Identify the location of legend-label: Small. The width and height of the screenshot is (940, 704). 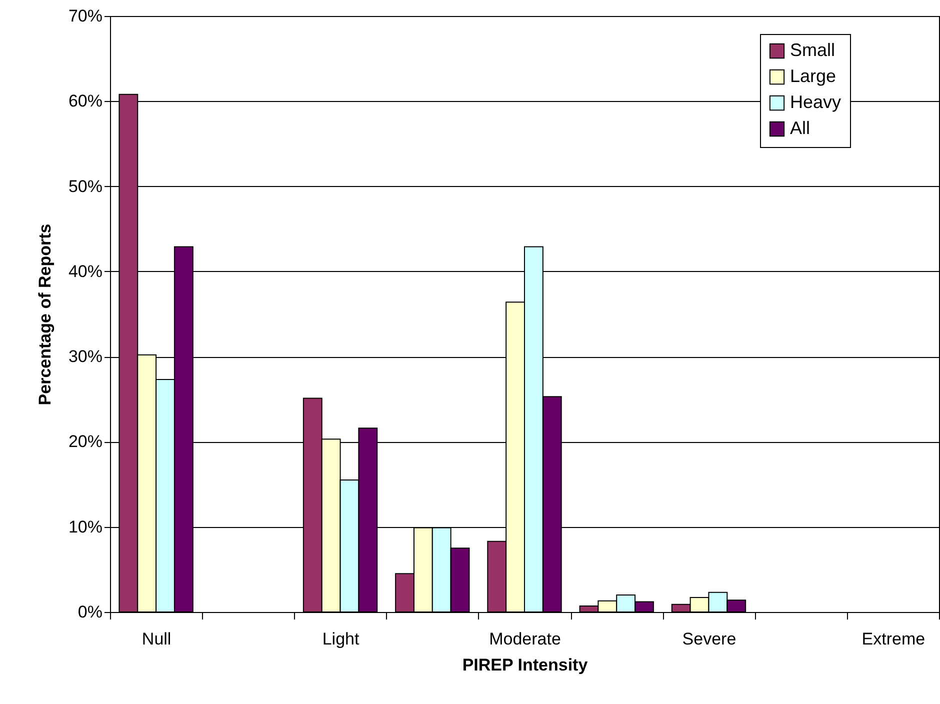
(813, 50).